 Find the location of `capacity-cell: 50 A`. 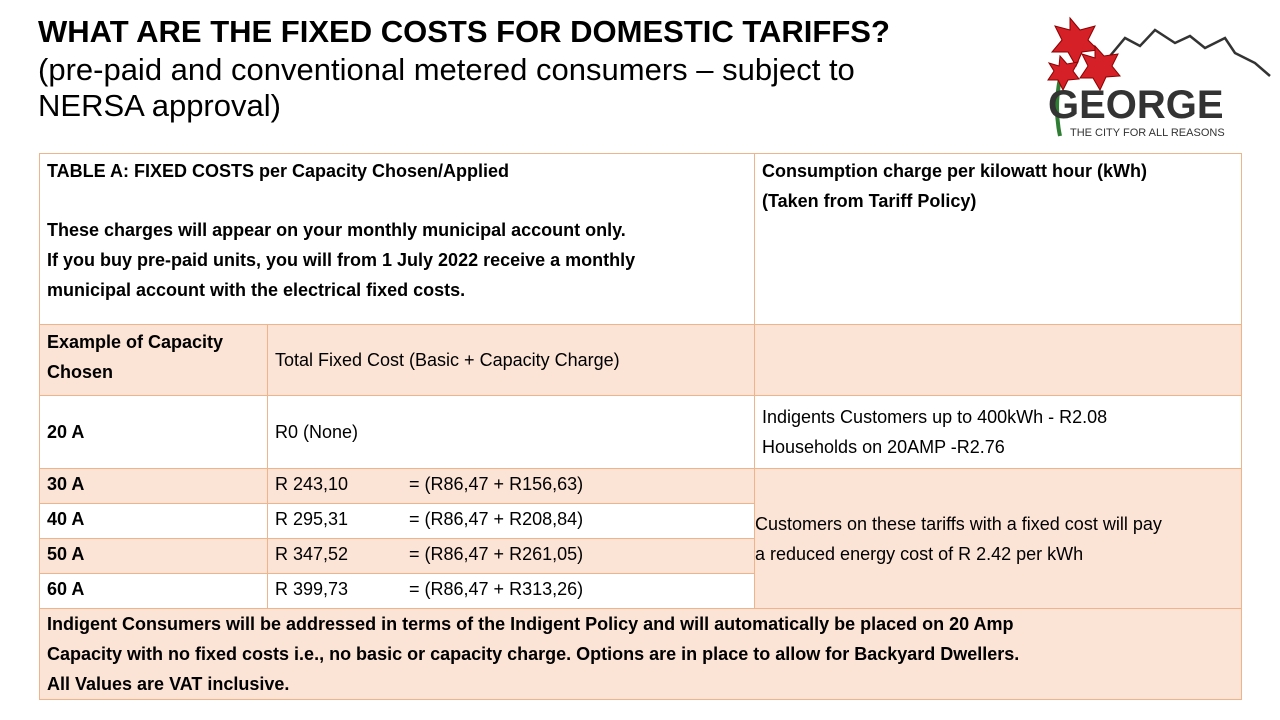

capacity-cell: 50 A is located at coordinates (153, 556).